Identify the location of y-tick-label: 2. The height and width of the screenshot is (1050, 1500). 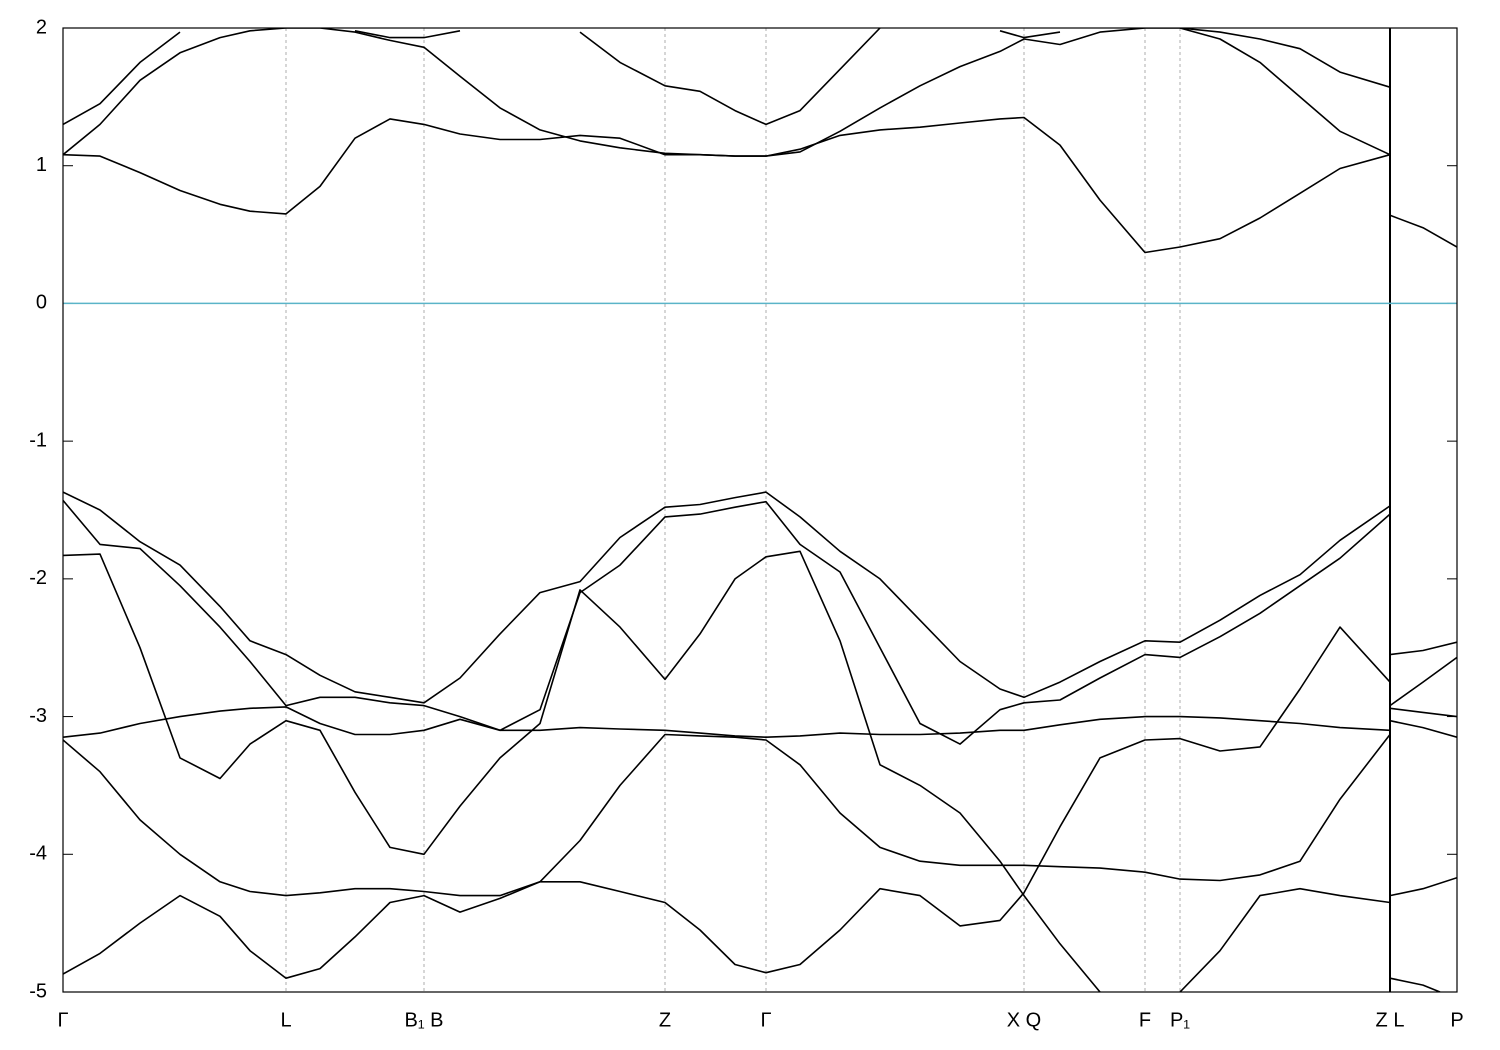
(41, 27).